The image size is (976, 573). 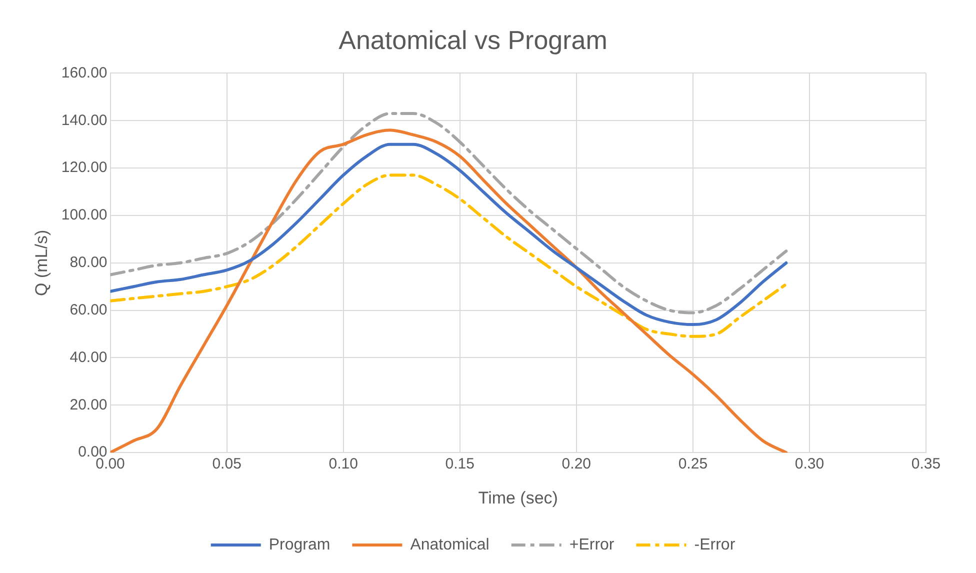 What do you see at coordinates (343, 464) in the screenshot?
I see `x-tick-label: 0.10` at bounding box center [343, 464].